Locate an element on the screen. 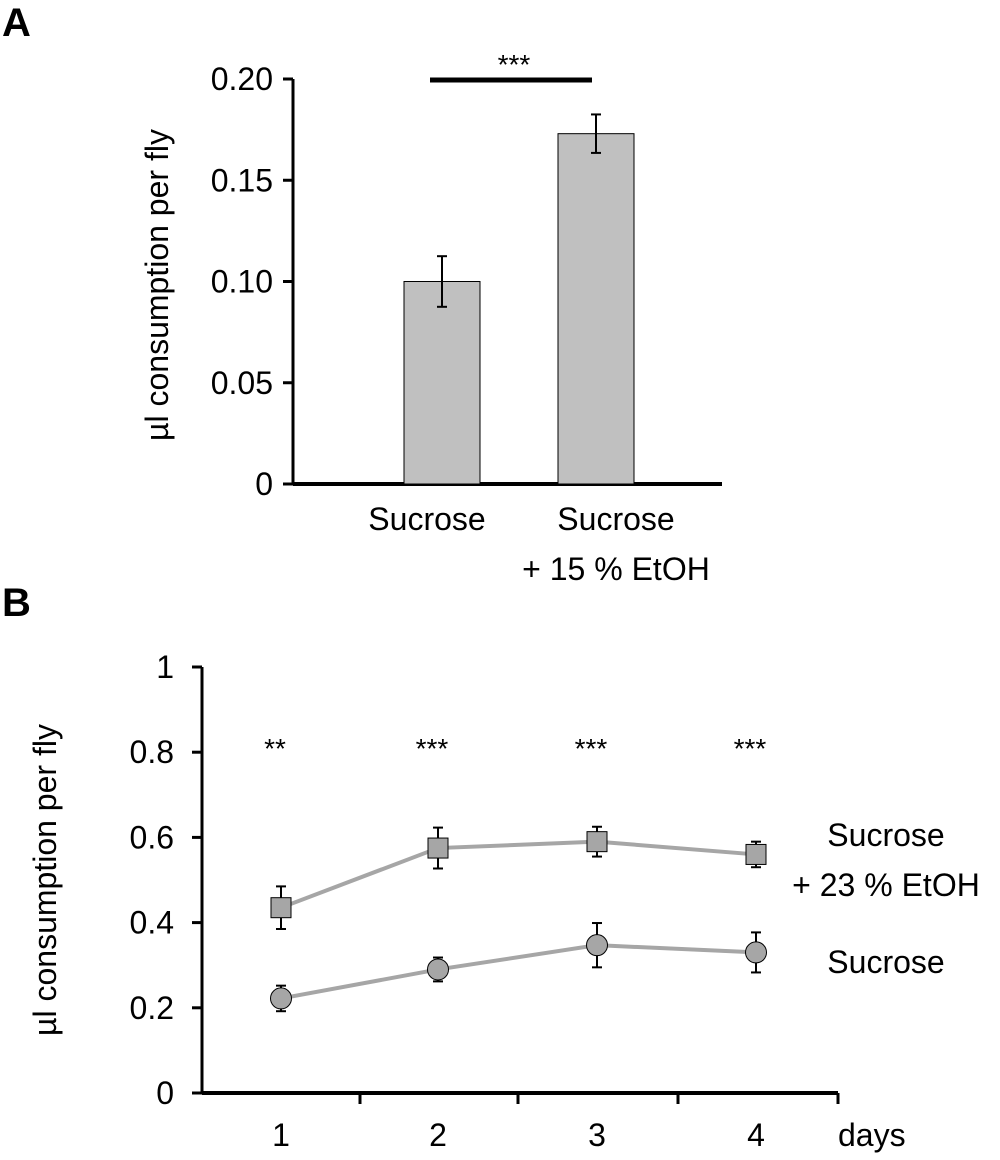 This screenshot has height=1160, width=1000. panel-b-y-ticks: 0 0.2 0.4 0.6 0.8 1 is located at coordinates (166, 880).